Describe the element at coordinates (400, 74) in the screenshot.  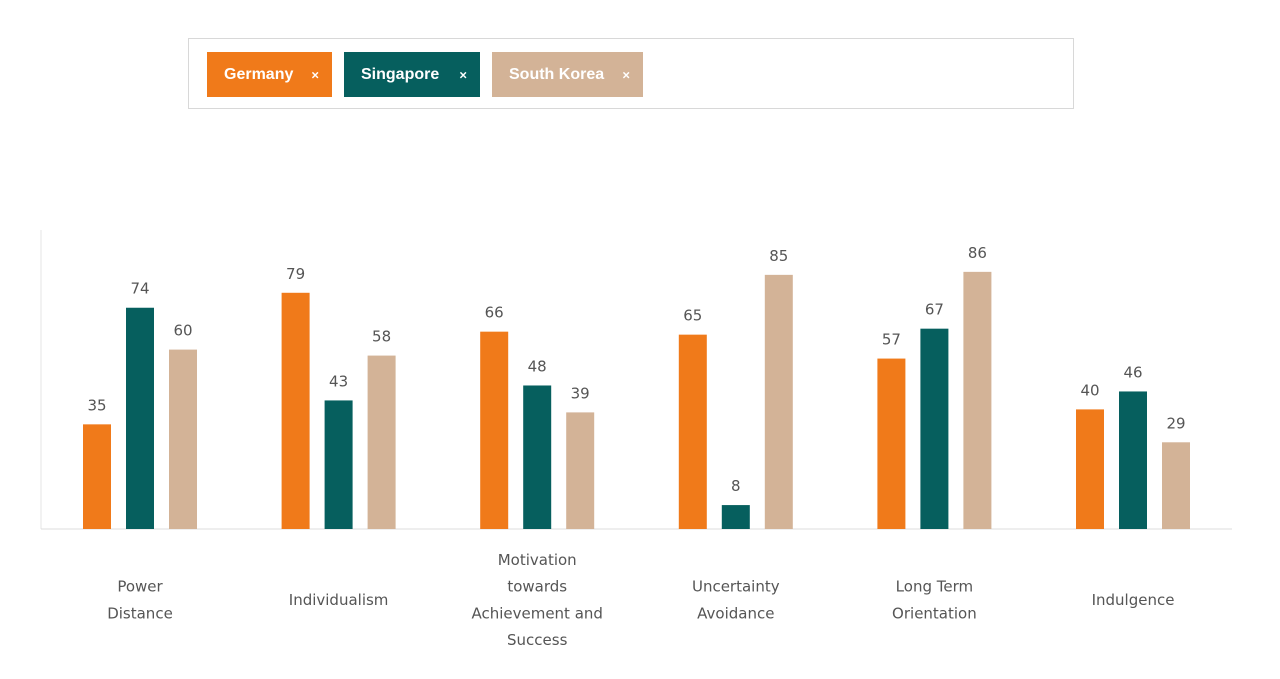
I see `chip-label: Singapore` at that location.